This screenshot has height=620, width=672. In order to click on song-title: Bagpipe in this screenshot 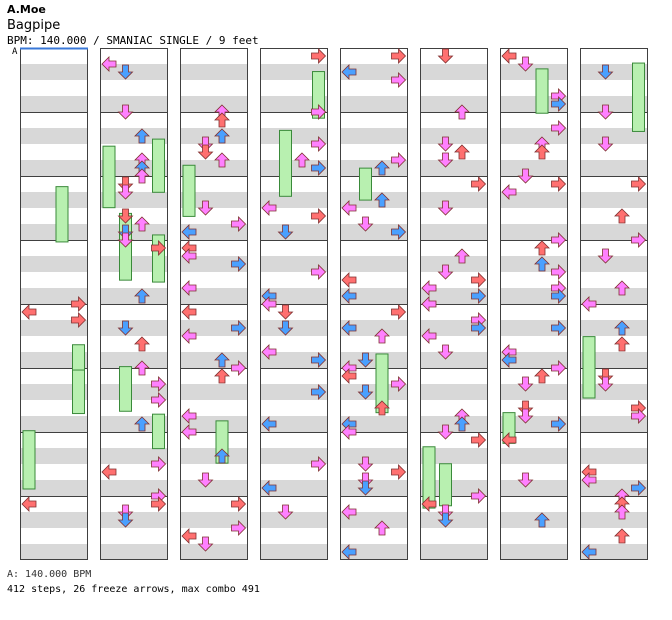, I will do `click(34, 25)`.